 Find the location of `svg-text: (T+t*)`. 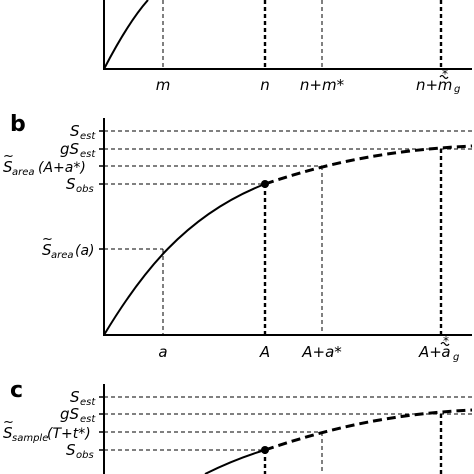

svg-text: (T+t*) is located at coordinates (69, 434).